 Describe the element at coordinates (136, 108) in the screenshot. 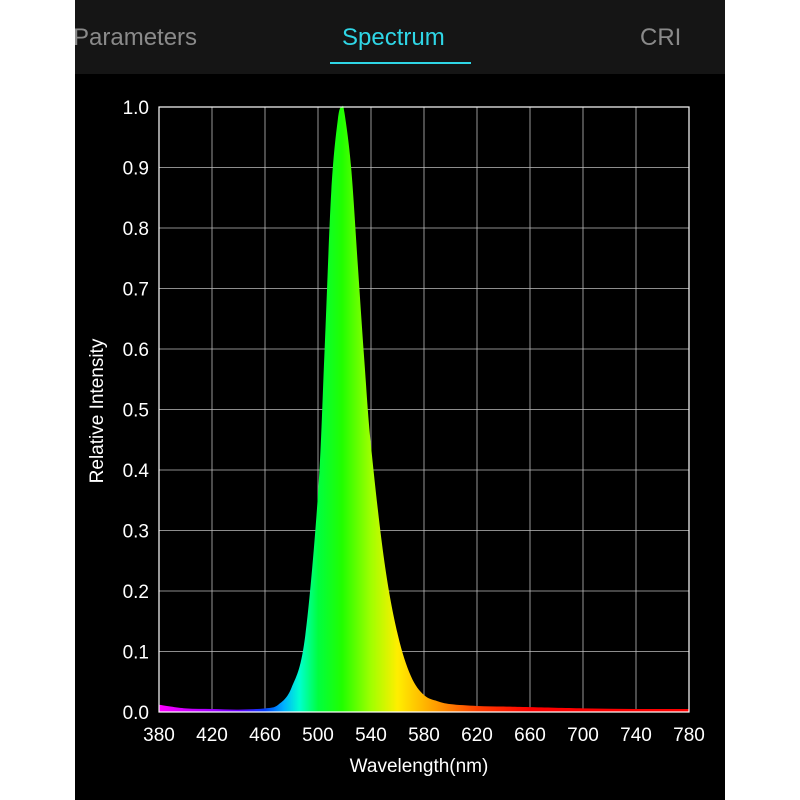

I see `y-tick-label: 1.0` at that location.